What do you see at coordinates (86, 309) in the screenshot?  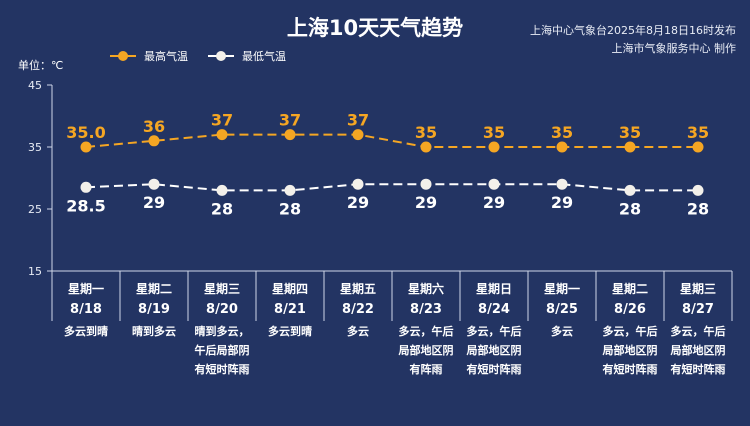 I see `date-label: 8/18` at bounding box center [86, 309].